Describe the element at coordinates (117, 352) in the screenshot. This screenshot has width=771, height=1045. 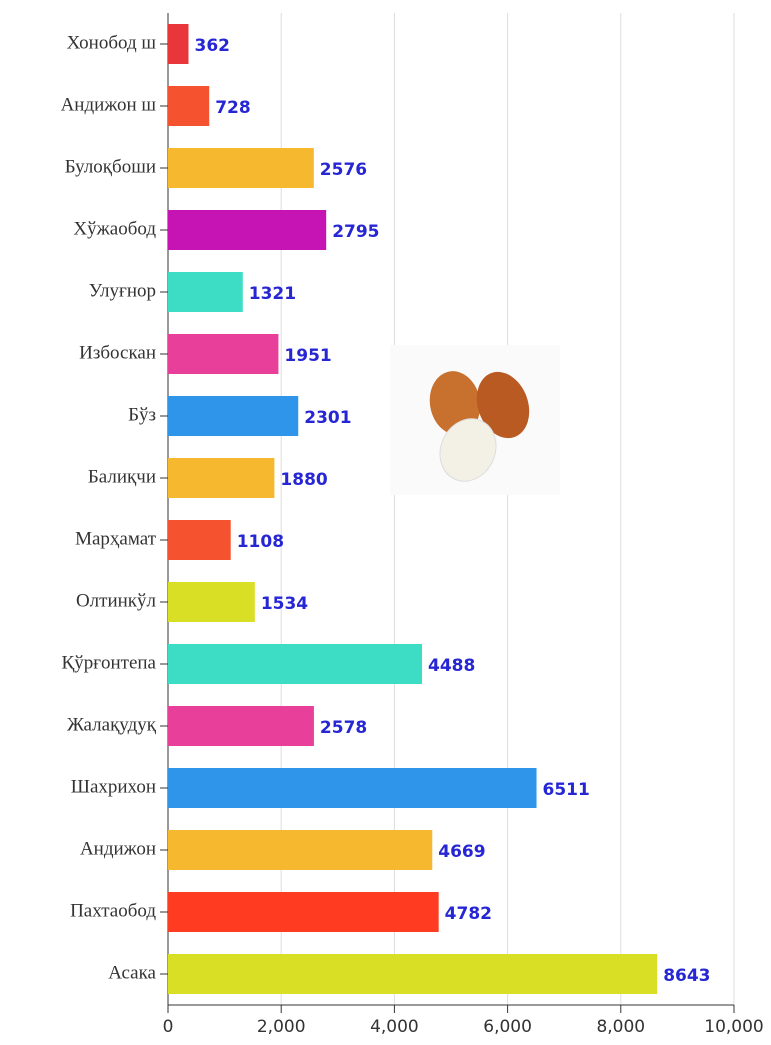
I see `y-tick-label: Избоскан` at that location.